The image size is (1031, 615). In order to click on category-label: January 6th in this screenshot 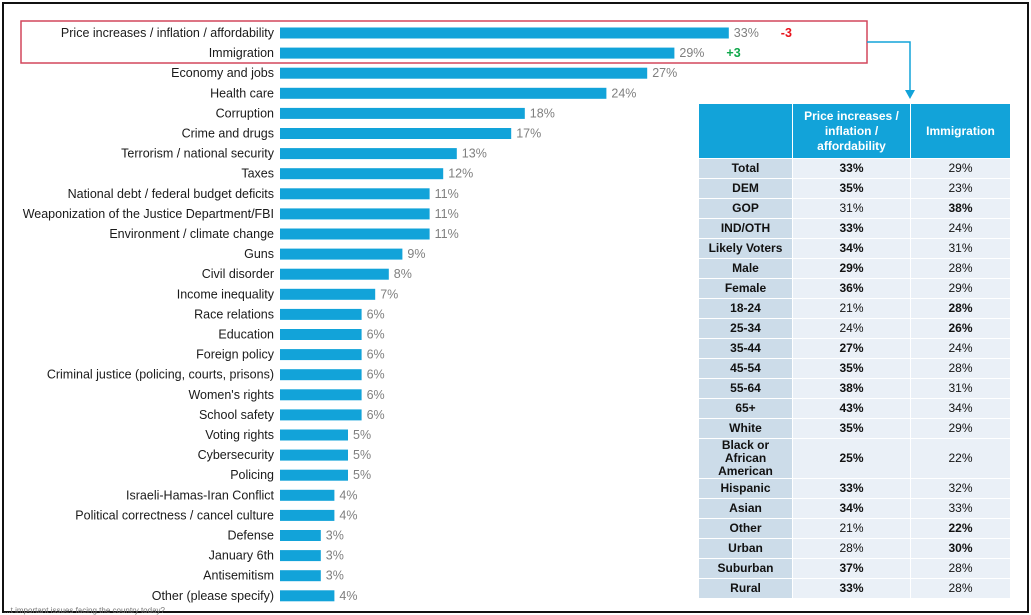, I will do `click(241, 556)`.